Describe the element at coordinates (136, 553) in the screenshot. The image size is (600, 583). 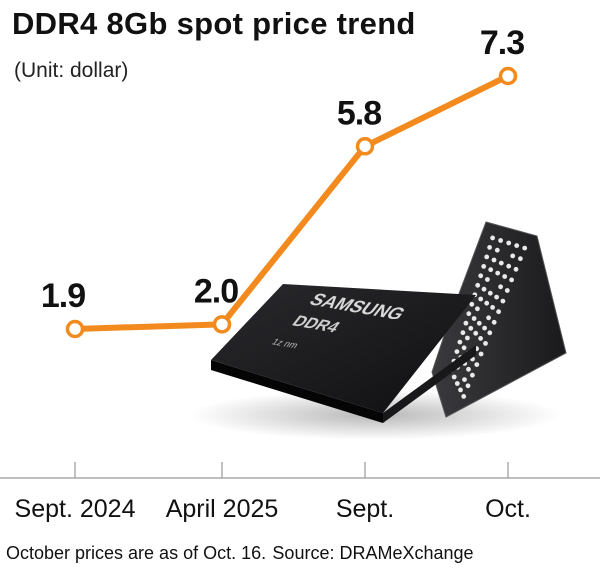
I see `footer-note: October prices are as of Oct. 16.` at that location.